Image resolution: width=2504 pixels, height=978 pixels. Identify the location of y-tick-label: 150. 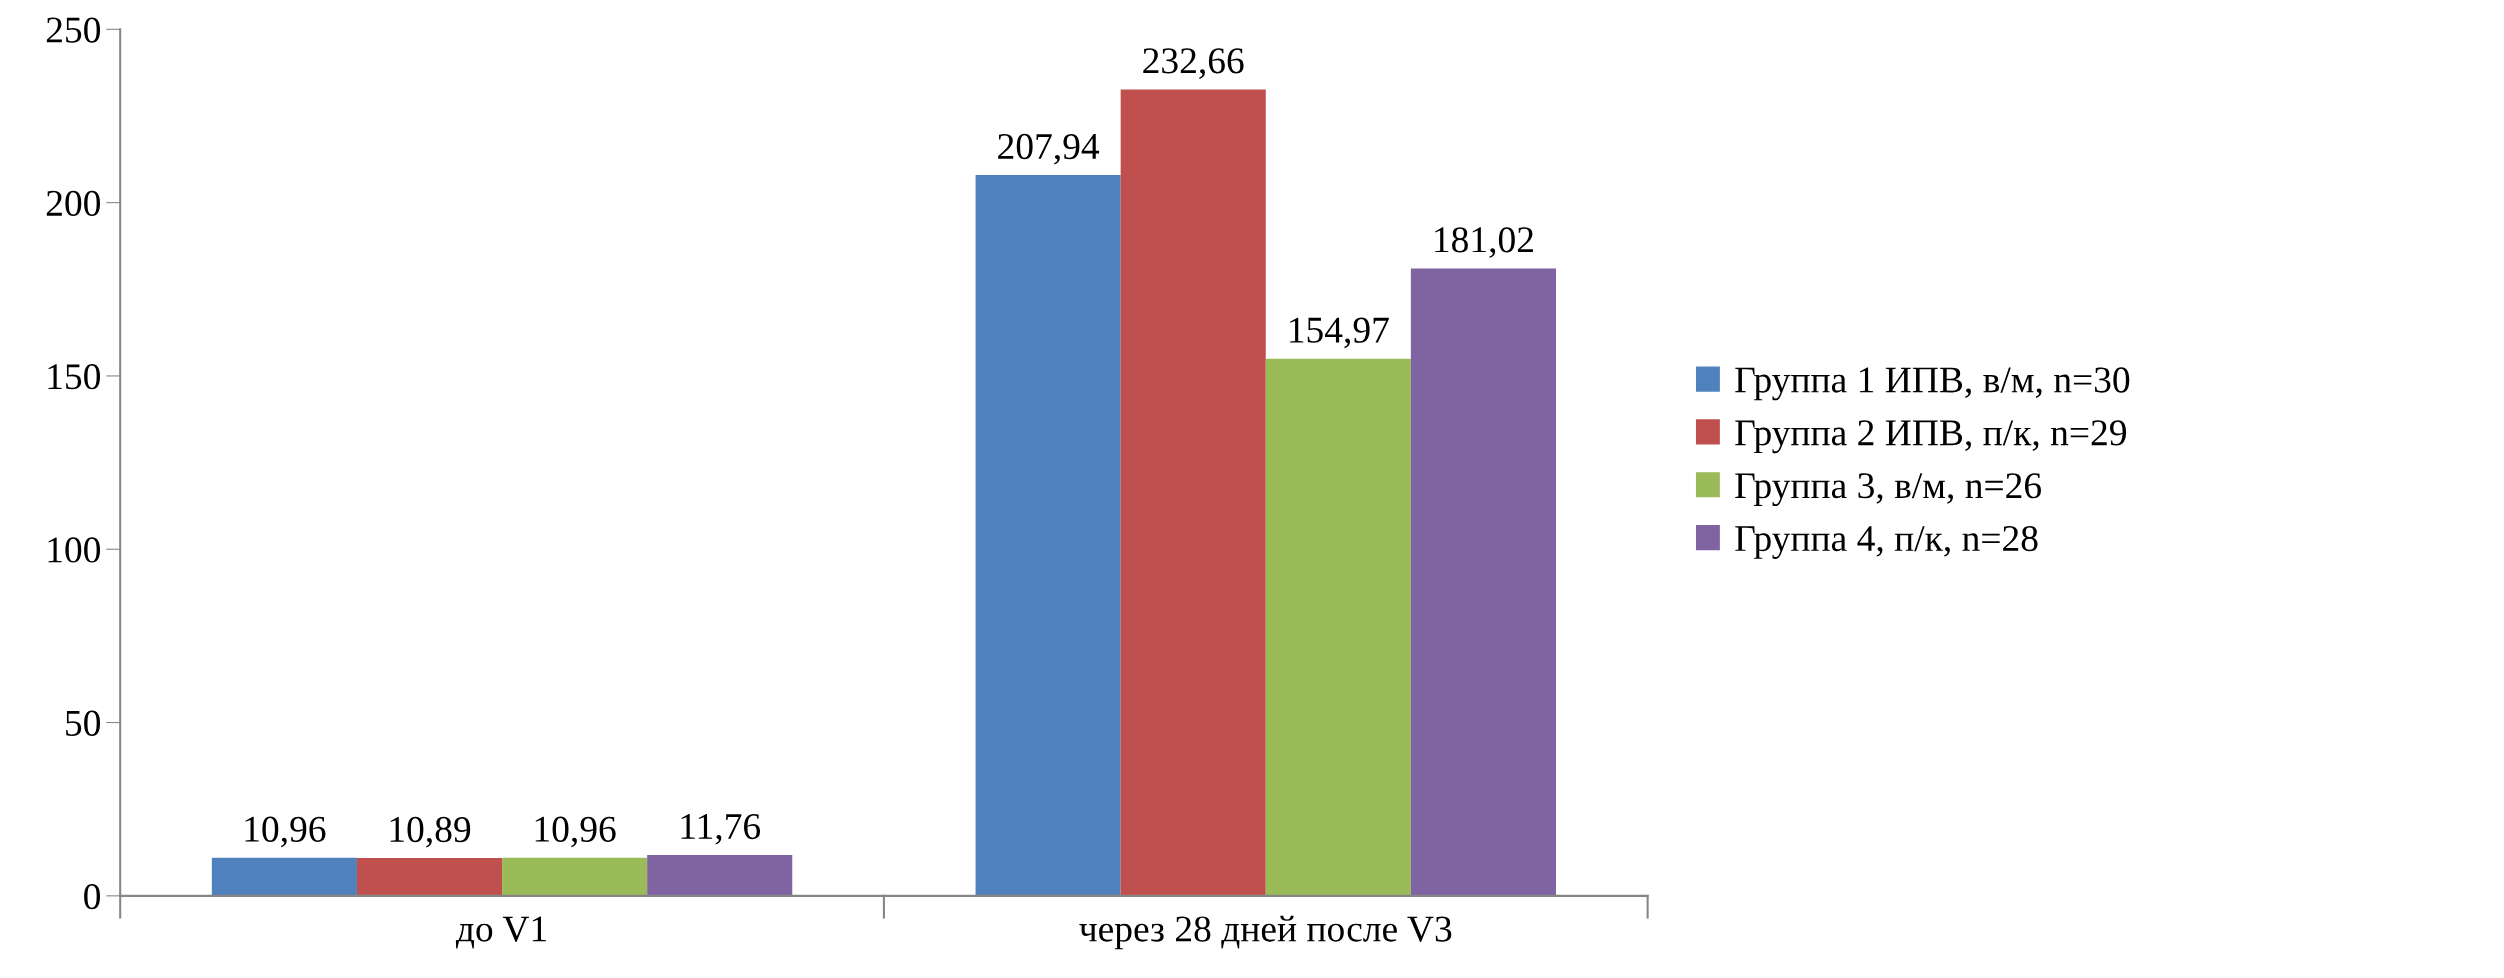
(74, 377).